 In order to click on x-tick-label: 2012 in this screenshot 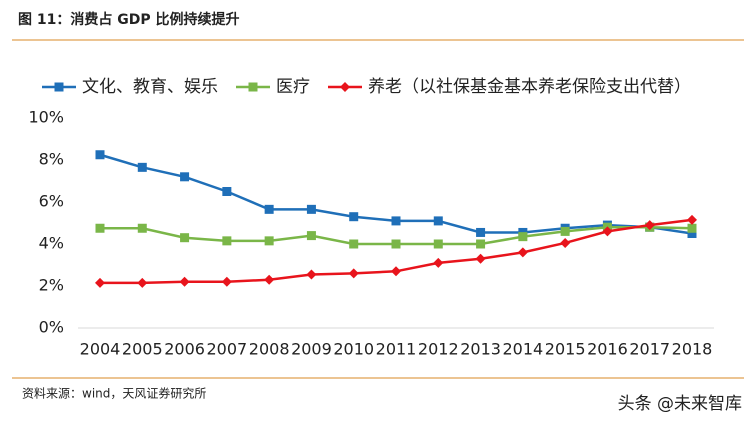, I will do `click(438, 349)`.